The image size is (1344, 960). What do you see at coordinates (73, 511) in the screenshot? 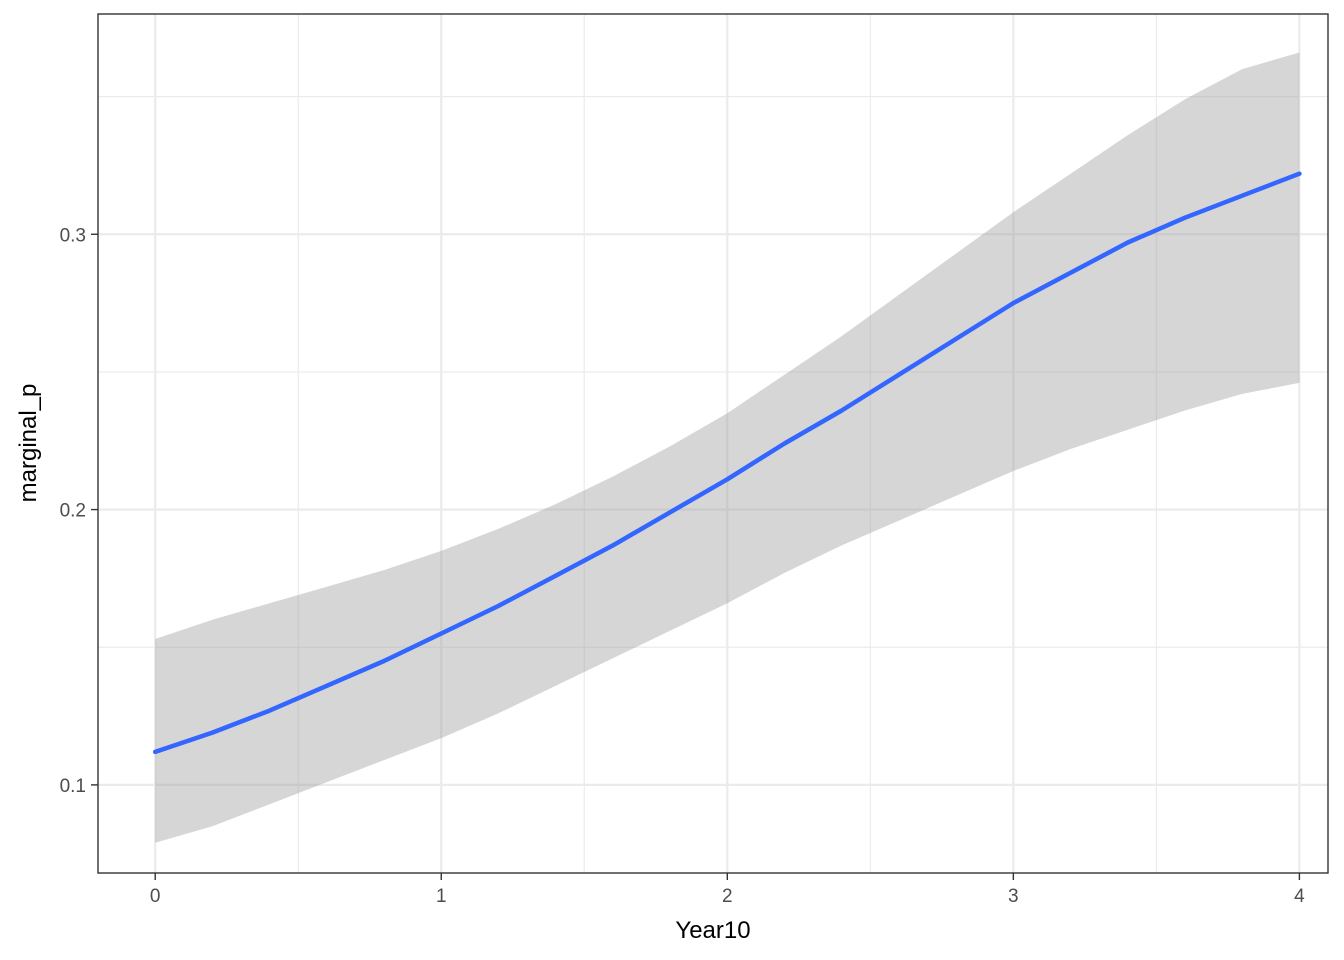
I see `y-tick-label: 0.2` at bounding box center [73, 511].